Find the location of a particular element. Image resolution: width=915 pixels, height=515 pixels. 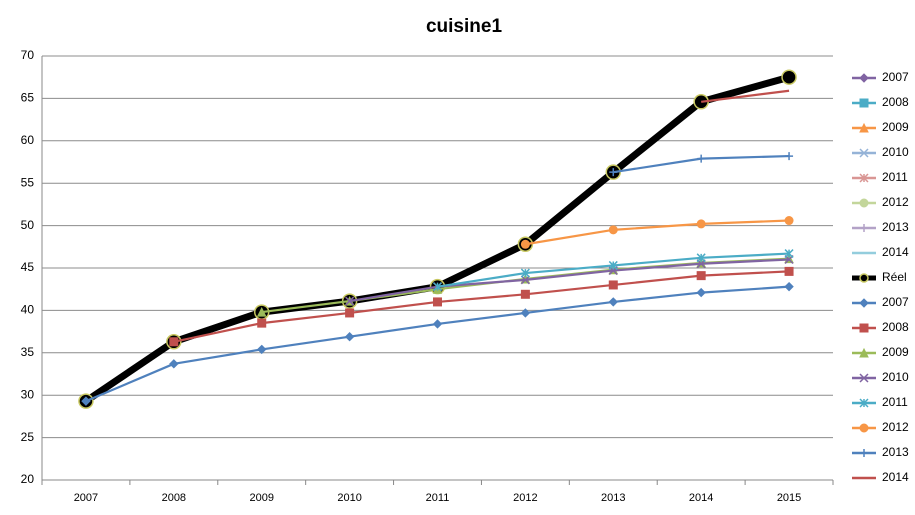

x-tick-label: 2007 is located at coordinates (86, 498).